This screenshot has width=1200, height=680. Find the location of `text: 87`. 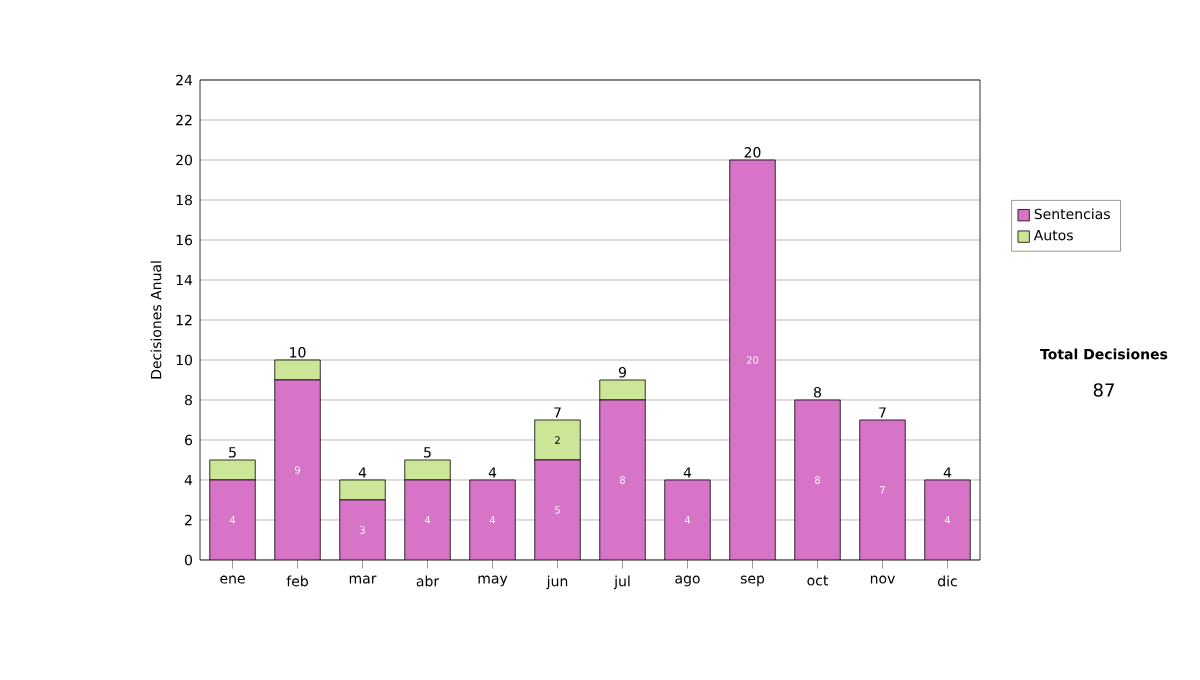

text: 87 is located at coordinates (1103, 390).